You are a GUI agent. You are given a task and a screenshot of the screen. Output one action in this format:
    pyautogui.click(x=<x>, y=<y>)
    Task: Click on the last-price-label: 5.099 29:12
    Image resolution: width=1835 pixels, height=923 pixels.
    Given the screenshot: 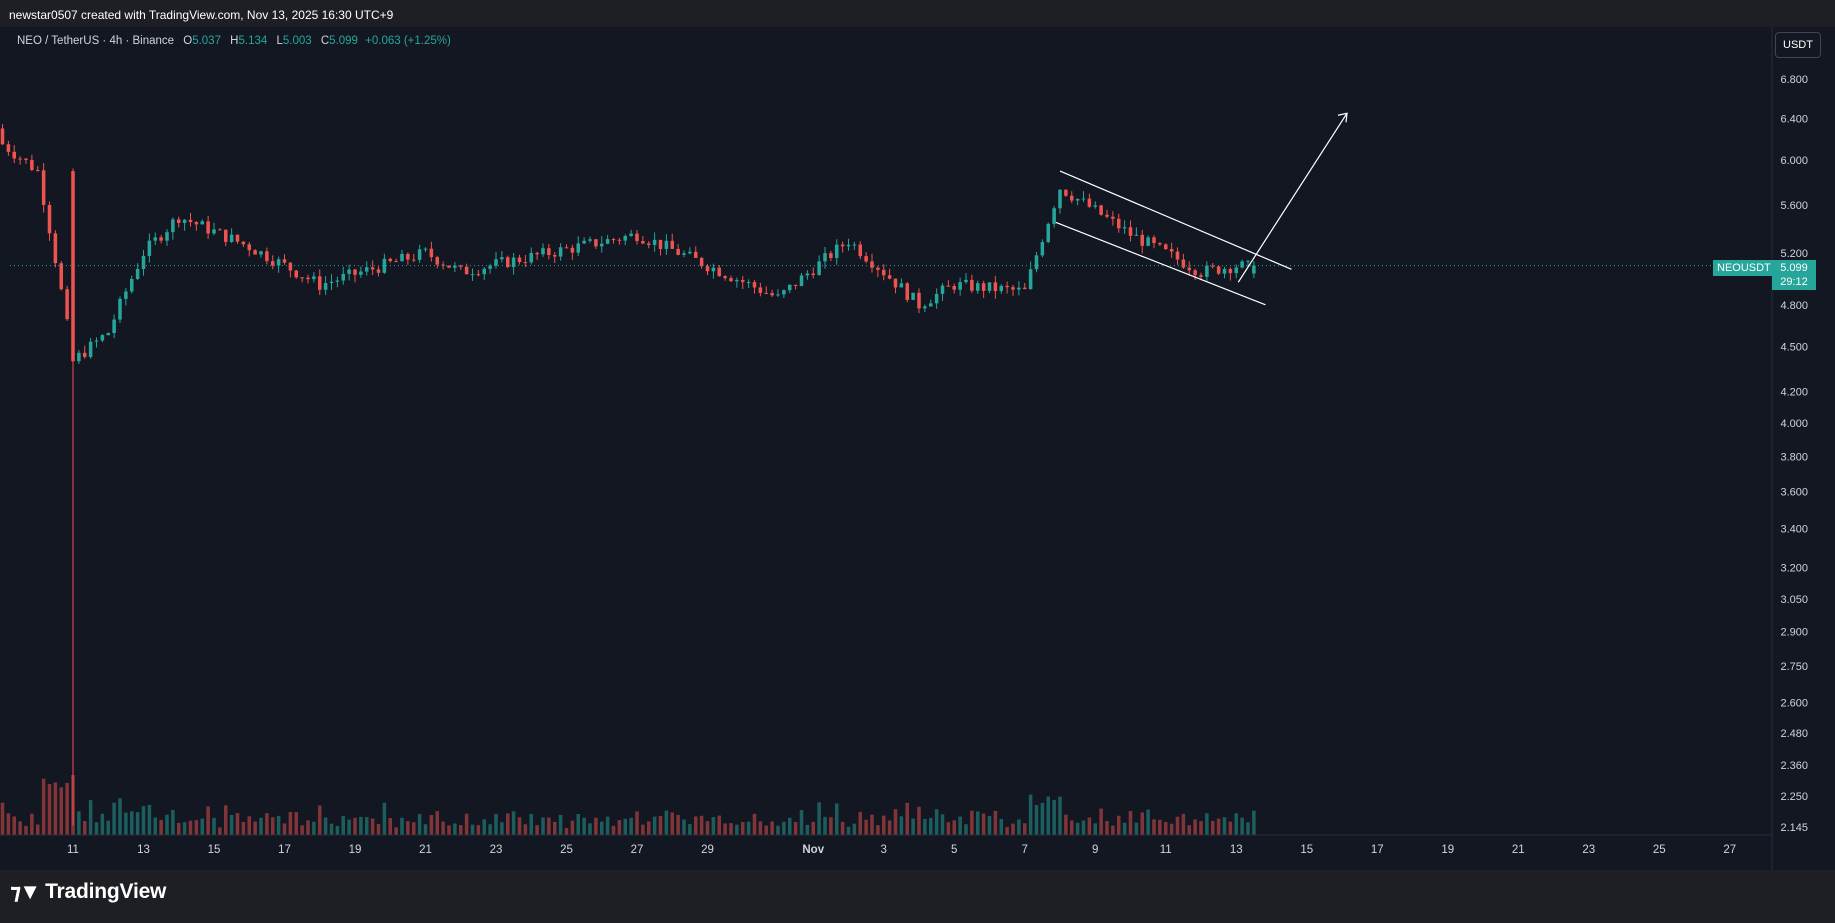 What is the action you would take?
    pyautogui.click(x=1794, y=275)
    